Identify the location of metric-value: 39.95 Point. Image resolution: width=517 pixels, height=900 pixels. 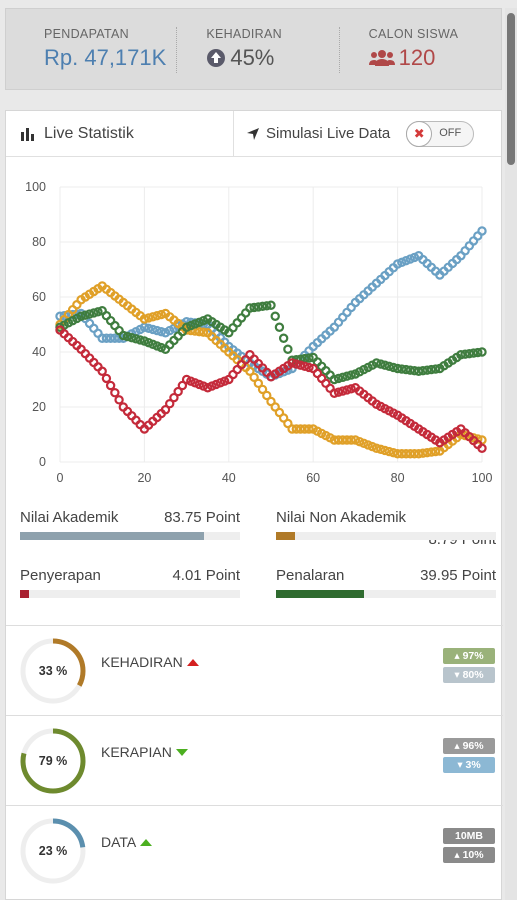
(458, 575).